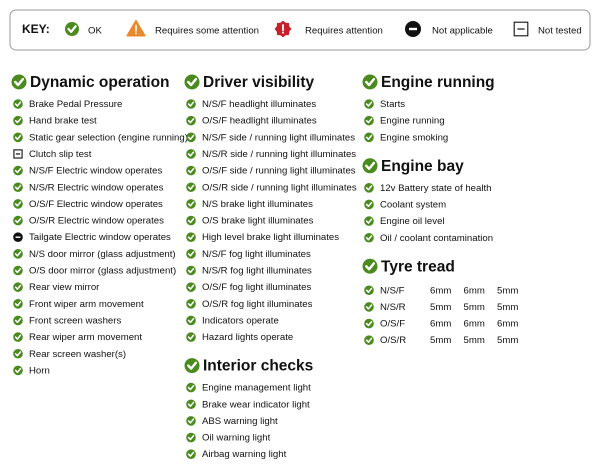 The height and width of the screenshot is (464, 600). I want to click on item-label: O/S/R, so click(393, 340).